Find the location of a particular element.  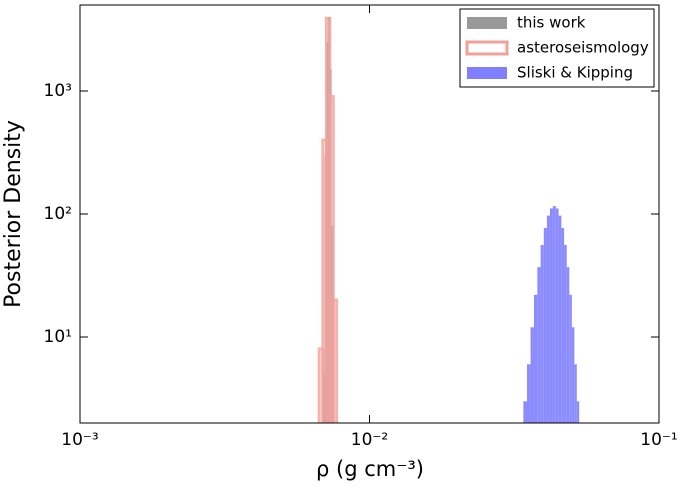

legend-label: asteroseismology is located at coordinates (583, 48).